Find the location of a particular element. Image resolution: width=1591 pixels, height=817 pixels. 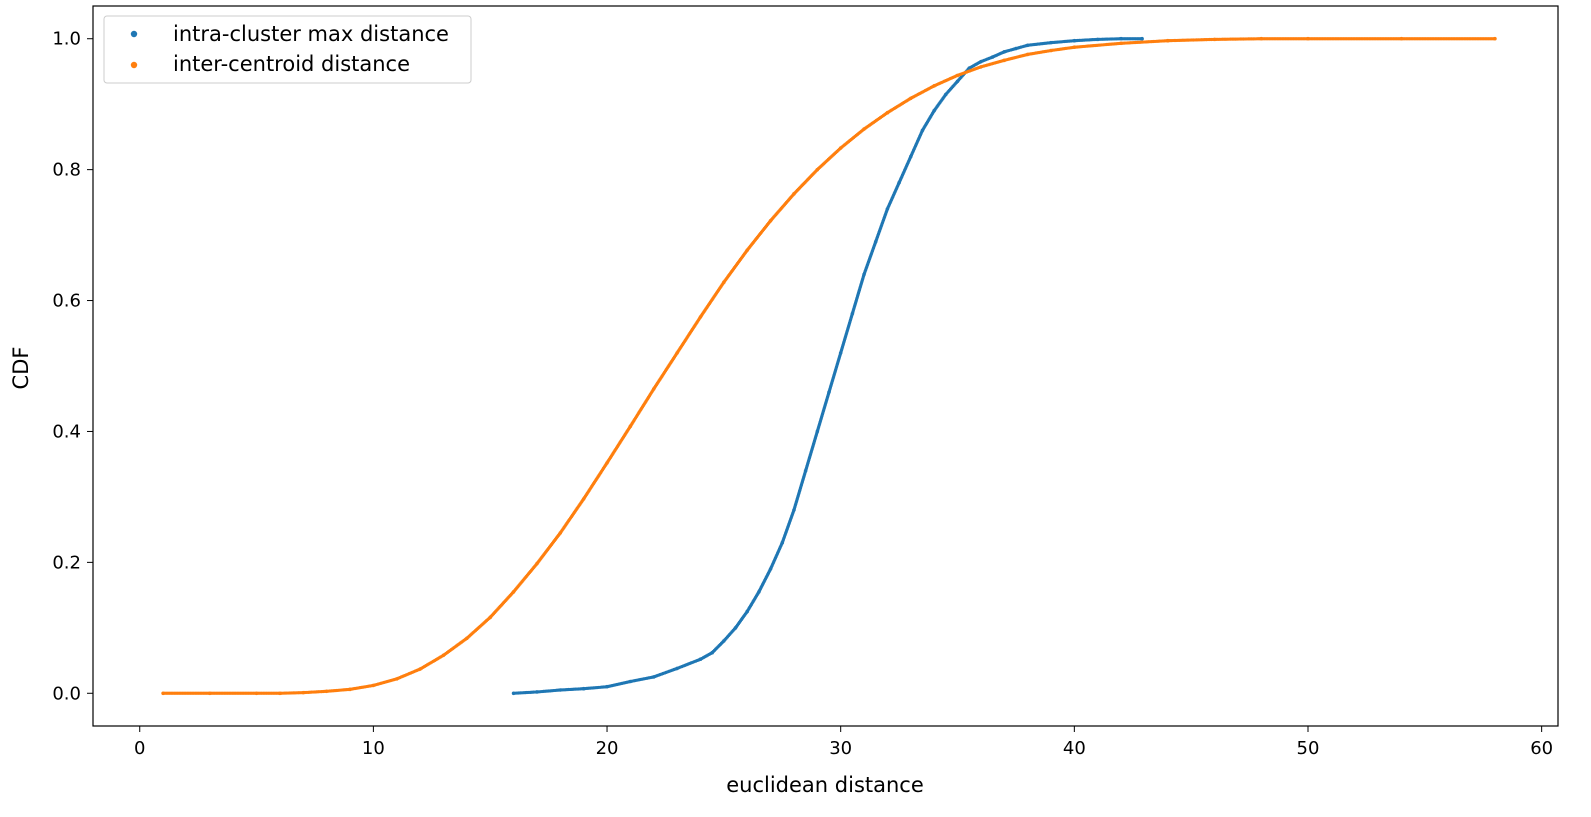

y-tick-label: 1.0 is located at coordinates (66, 39).